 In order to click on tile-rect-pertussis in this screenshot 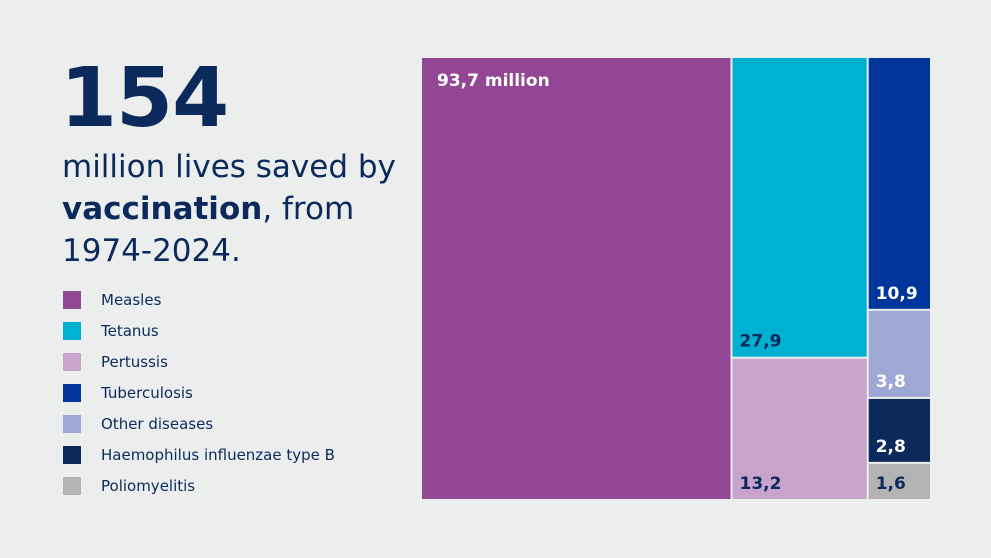, I will do `click(799, 428)`.